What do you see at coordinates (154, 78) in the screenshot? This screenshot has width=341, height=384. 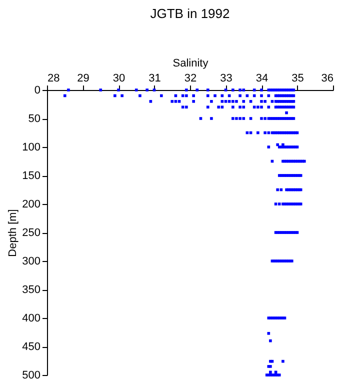 I see `x-tick-label: 31` at bounding box center [154, 78].